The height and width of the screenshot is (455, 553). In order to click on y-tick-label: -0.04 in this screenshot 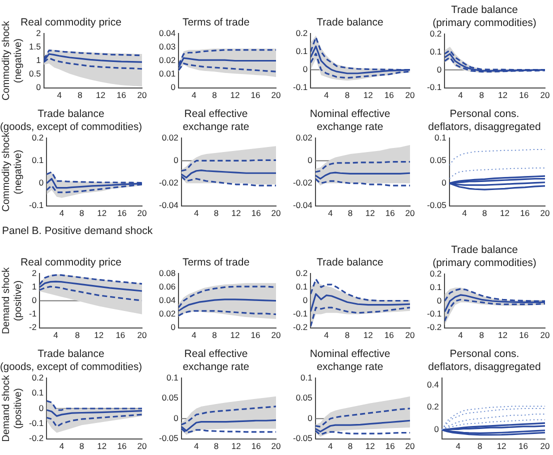, I will do `click(303, 205)`.